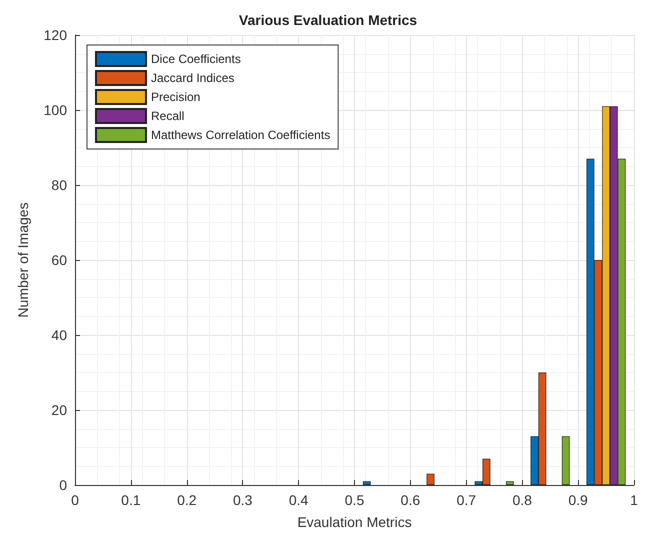  What do you see at coordinates (187, 500) in the screenshot?
I see `x-tick-label: 0.2` at bounding box center [187, 500].